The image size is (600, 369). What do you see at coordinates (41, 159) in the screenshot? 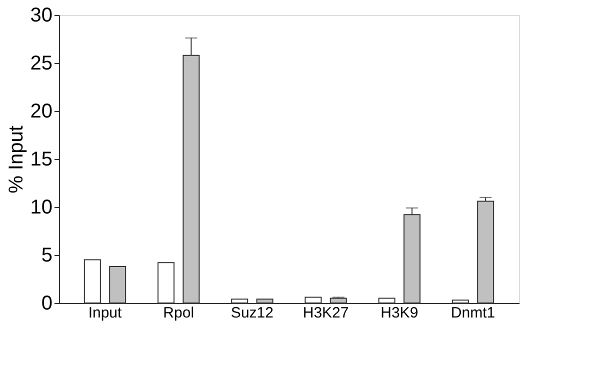
I see `y-tick-label: 15` at bounding box center [41, 159].